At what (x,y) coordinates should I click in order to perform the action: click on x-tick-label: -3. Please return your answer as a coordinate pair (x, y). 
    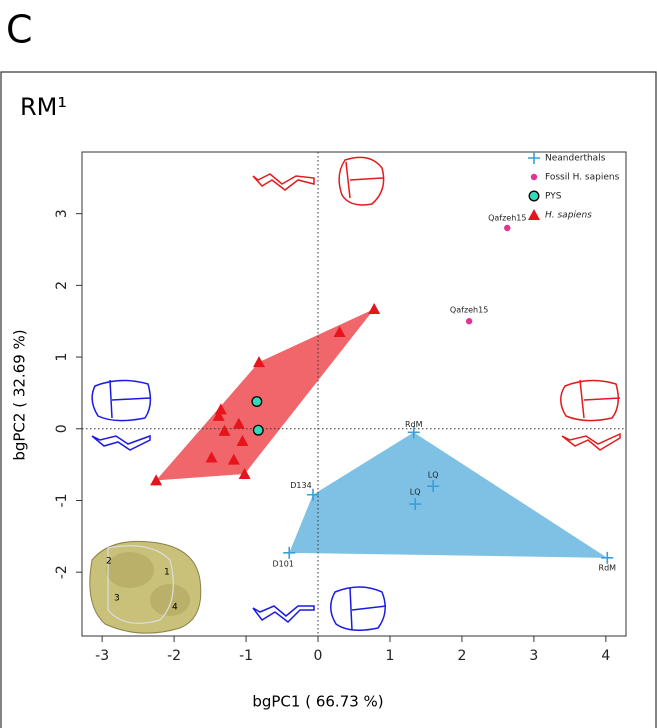
    Looking at the image, I should click on (102, 656).